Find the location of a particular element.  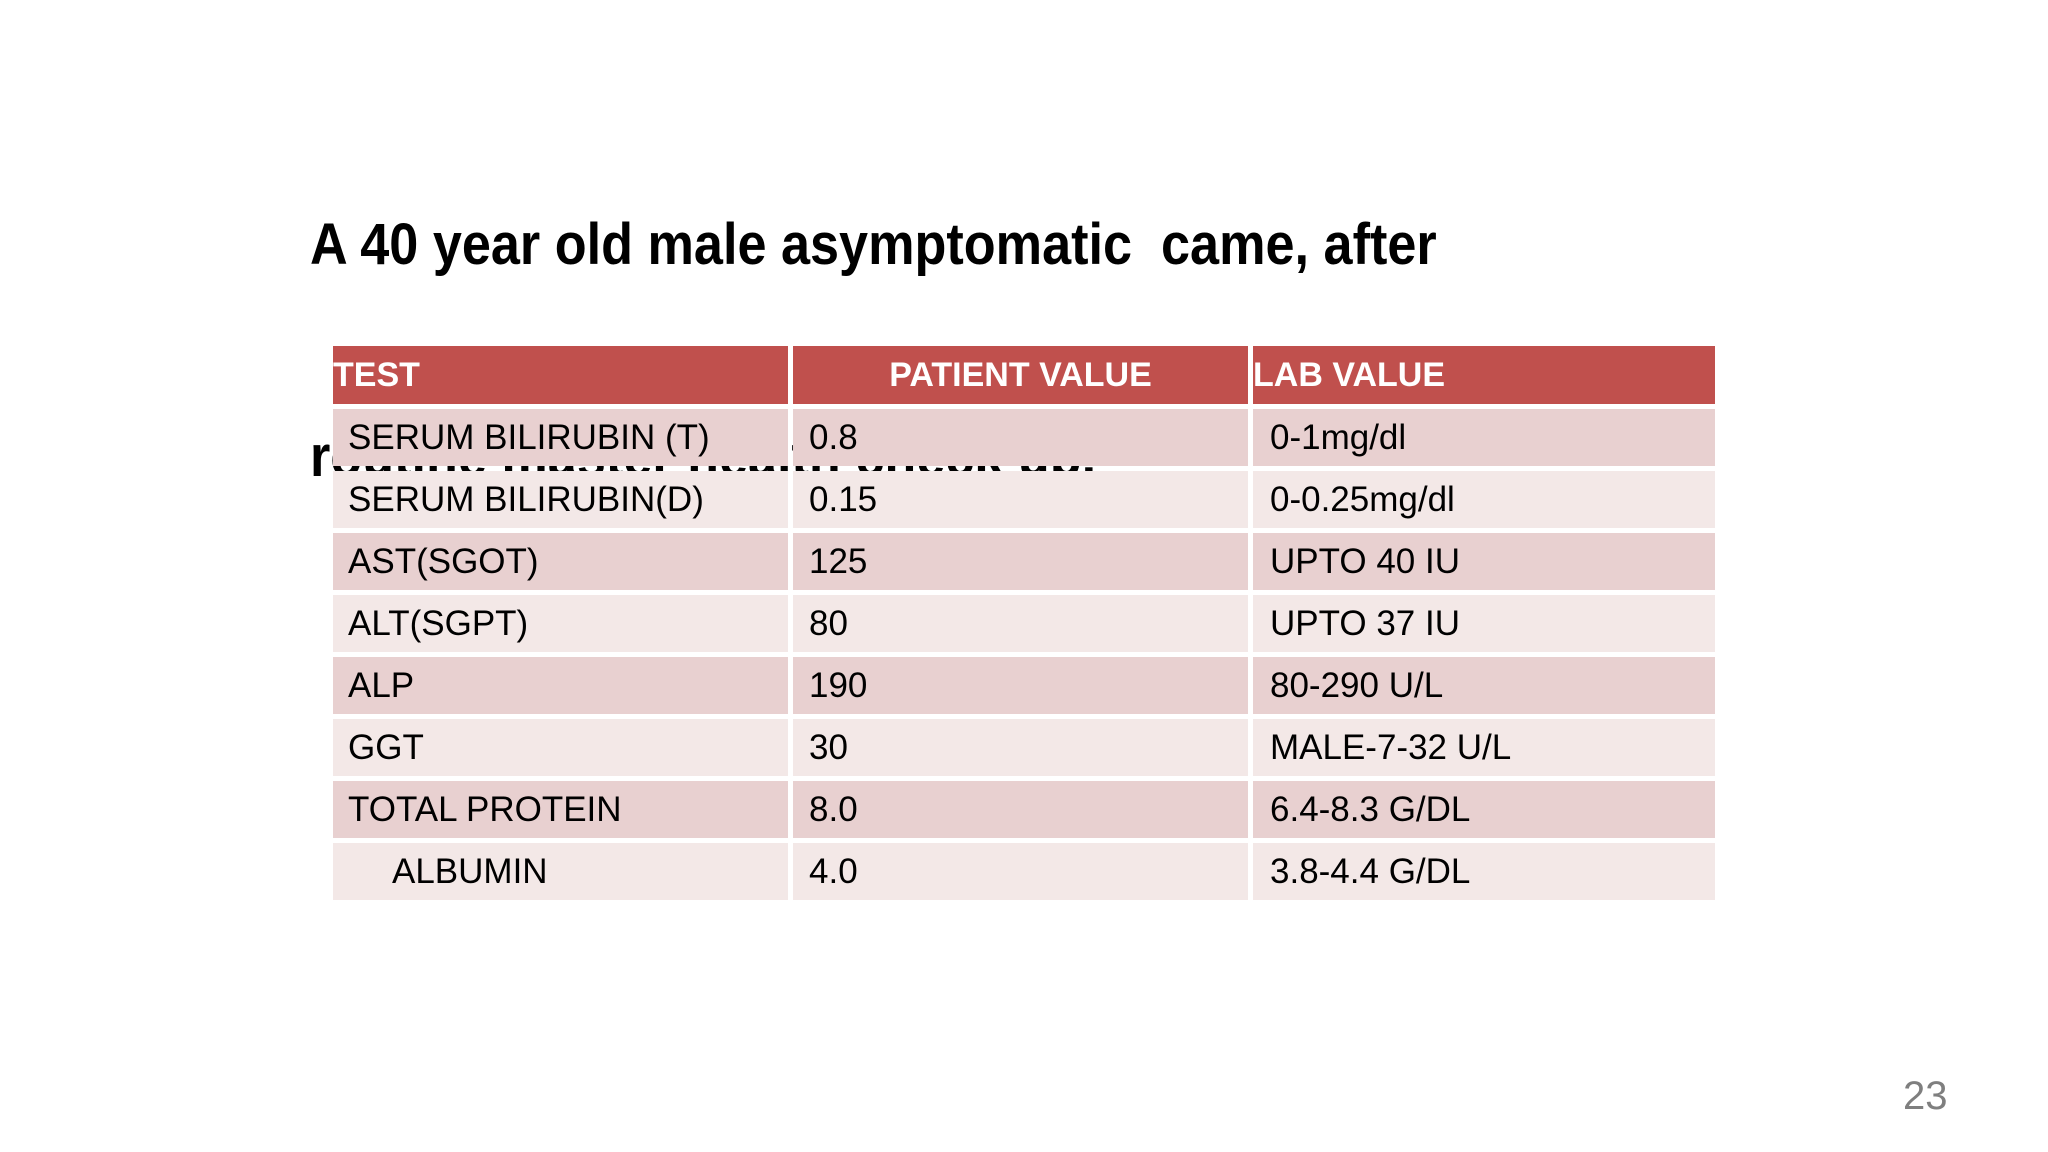

table-header-row: TEST PATIENT VALUE LAB VALUE is located at coordinates (1024, 375).